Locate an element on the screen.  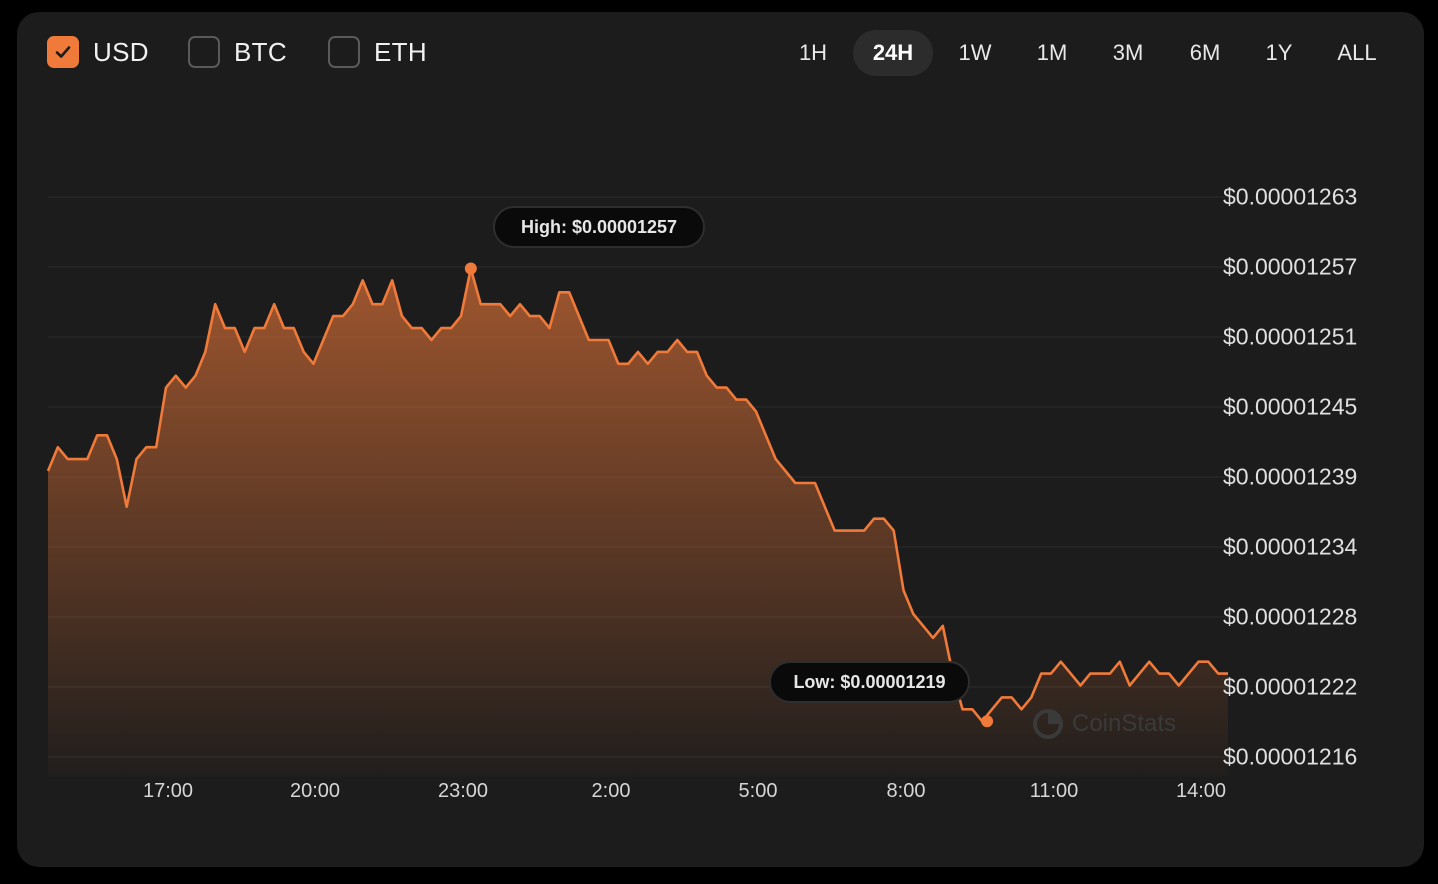
coinstats-logo-icon is located at coordinates (1048, 724).